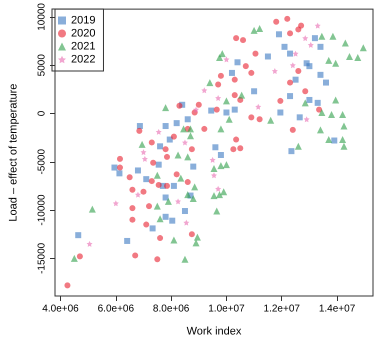 The height and width of the screenshot is (342, 375). I want to click on y-tick-label: 5000, so click(42, 65).